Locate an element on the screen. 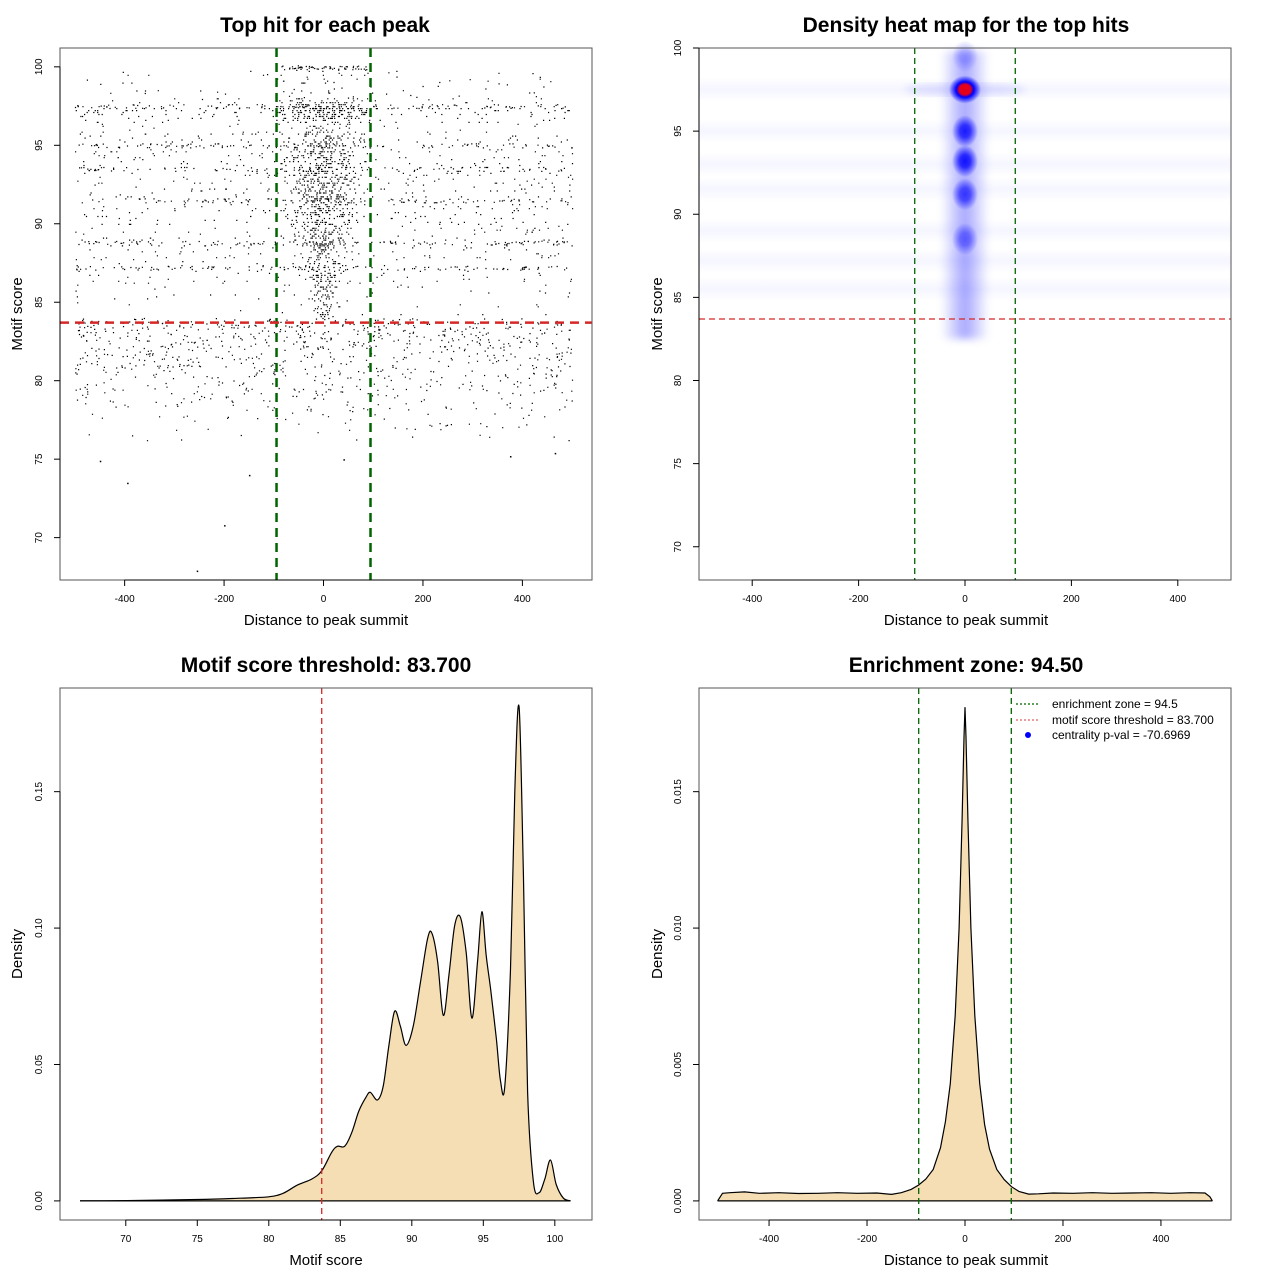 The height and width of the screenshot is (1280, 1280). chart-title: Motif score threshold: 83.700 is located at coordinates (326, 665).